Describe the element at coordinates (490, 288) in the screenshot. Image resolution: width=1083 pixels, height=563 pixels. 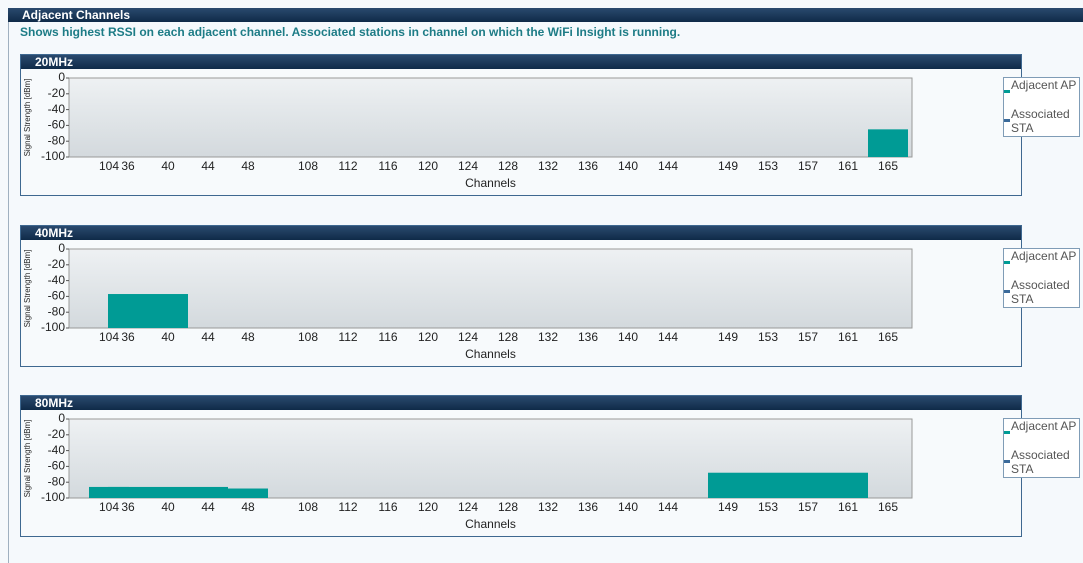
I see `plot-area` at that location.